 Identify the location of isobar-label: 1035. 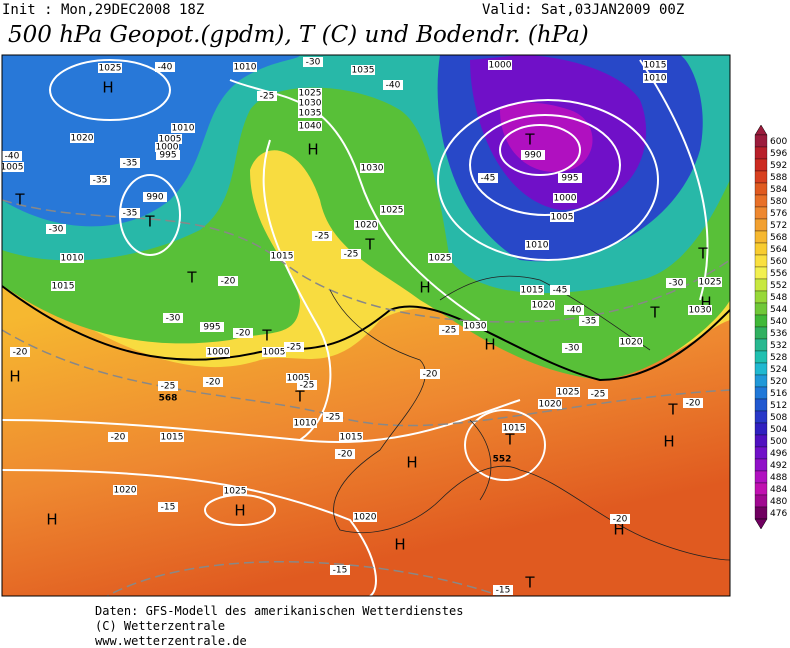
(363, 71).